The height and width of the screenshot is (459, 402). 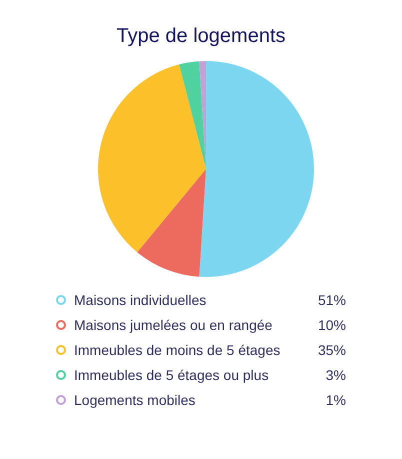 What do you see at coordinates (336, 400) in the screenshot?
I see `data-label: 1%` at bounding box center [336, 400].